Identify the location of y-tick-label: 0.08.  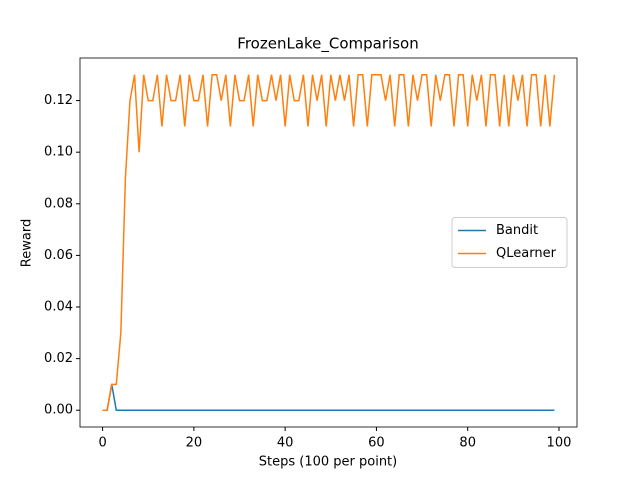
(58, 203).